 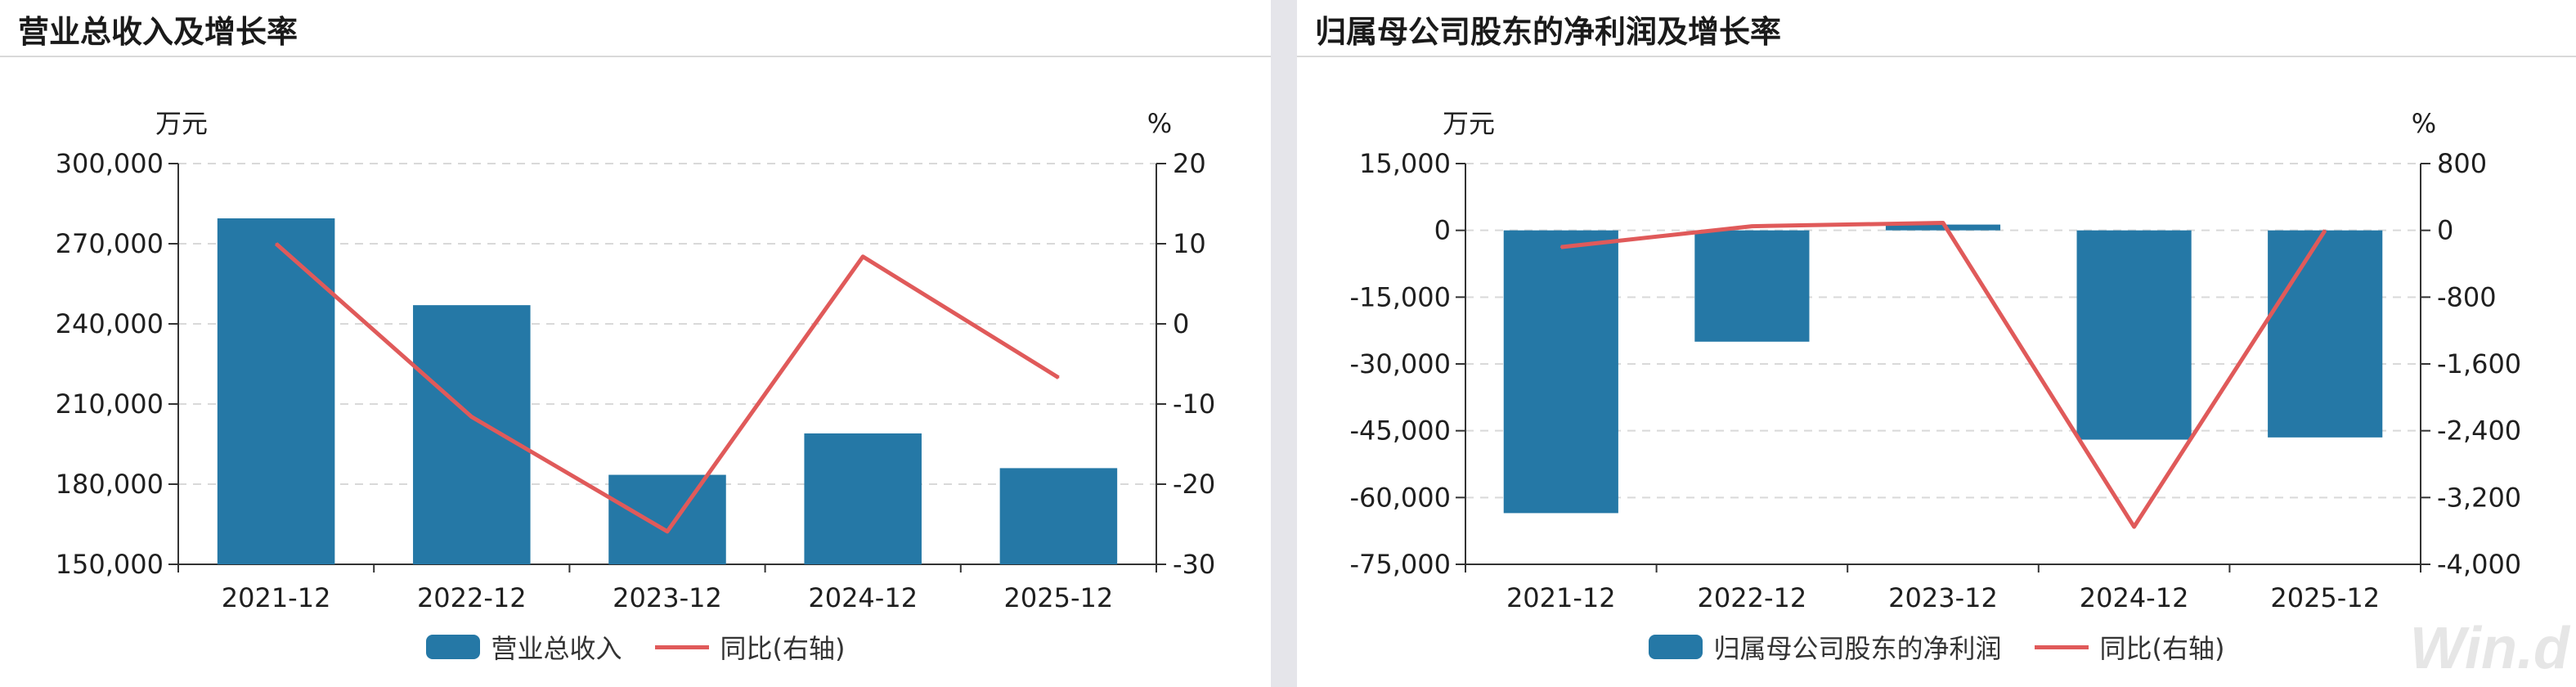 I want to click on left-tick-label: 210,000, so click(x=110, y=404).